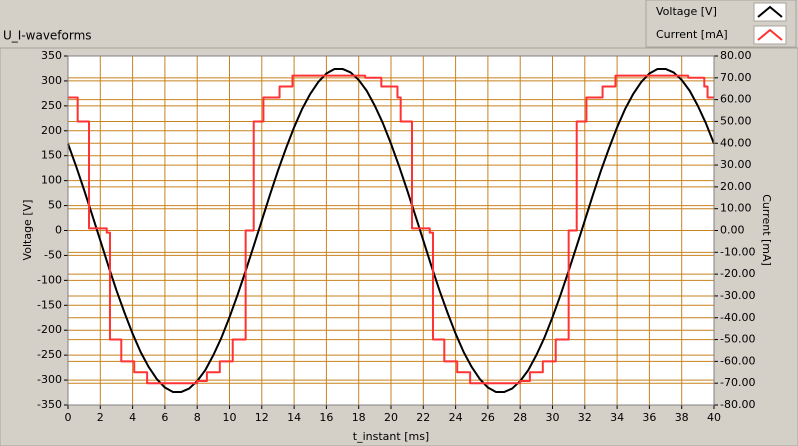 The image size is (798, 446). What do you see at coordinates (686, 11) in the screenshot?
I see `legend-label: Voltage [V]` at bounding box center [686, 11].